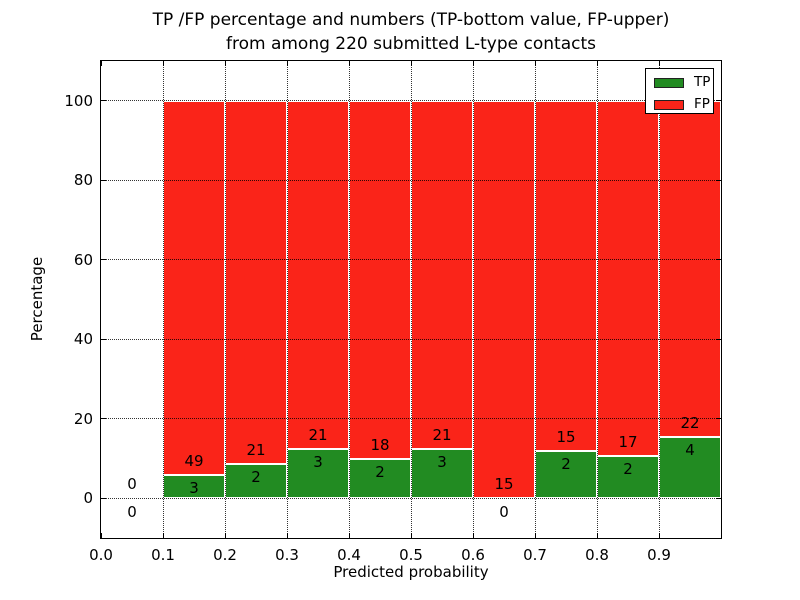 The height and width of the screenshot is (600, 800). I want to click on x-tick-label: 0.3, so click(287, 555).